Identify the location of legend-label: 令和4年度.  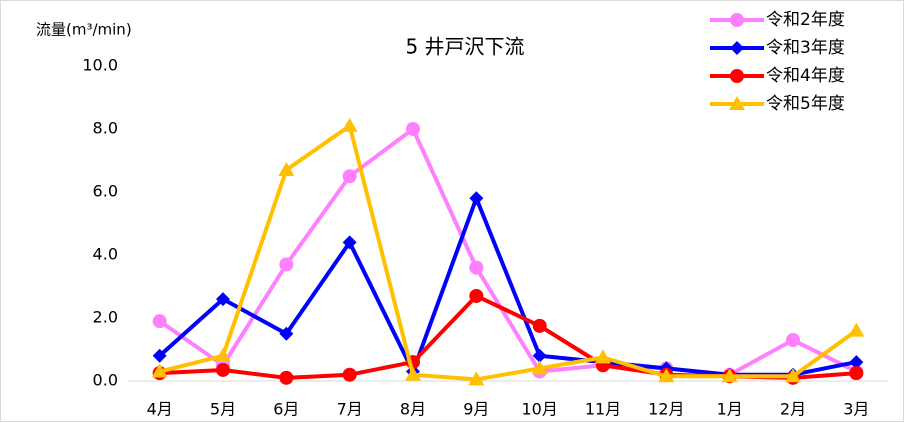
(805, 76).